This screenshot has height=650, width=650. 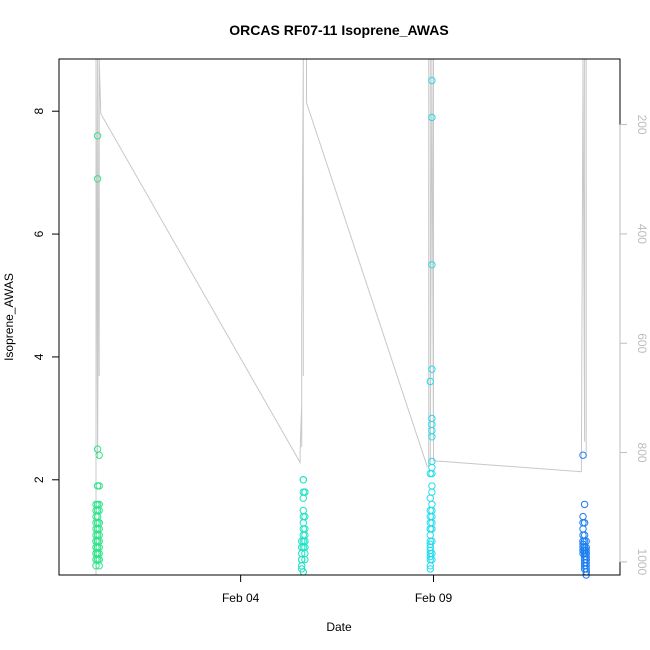 What do you see at coordinates (634, 345) in the screenshot?
I see `y2-axis: 200 400 600 800 1000` at bounding box center [634, 345].